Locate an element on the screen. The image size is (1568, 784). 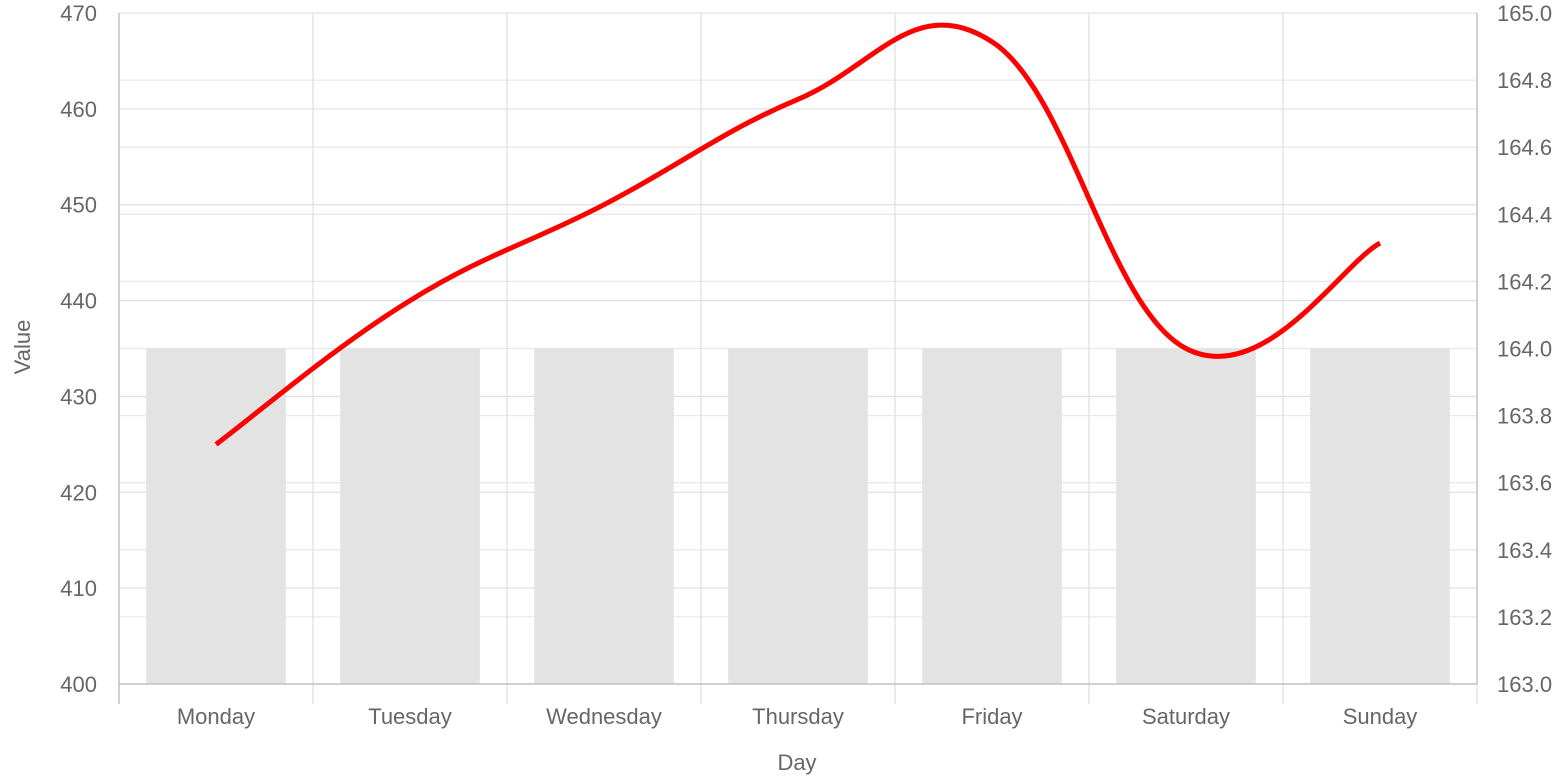
bar-sunday is located at coordinates (1380, 516).